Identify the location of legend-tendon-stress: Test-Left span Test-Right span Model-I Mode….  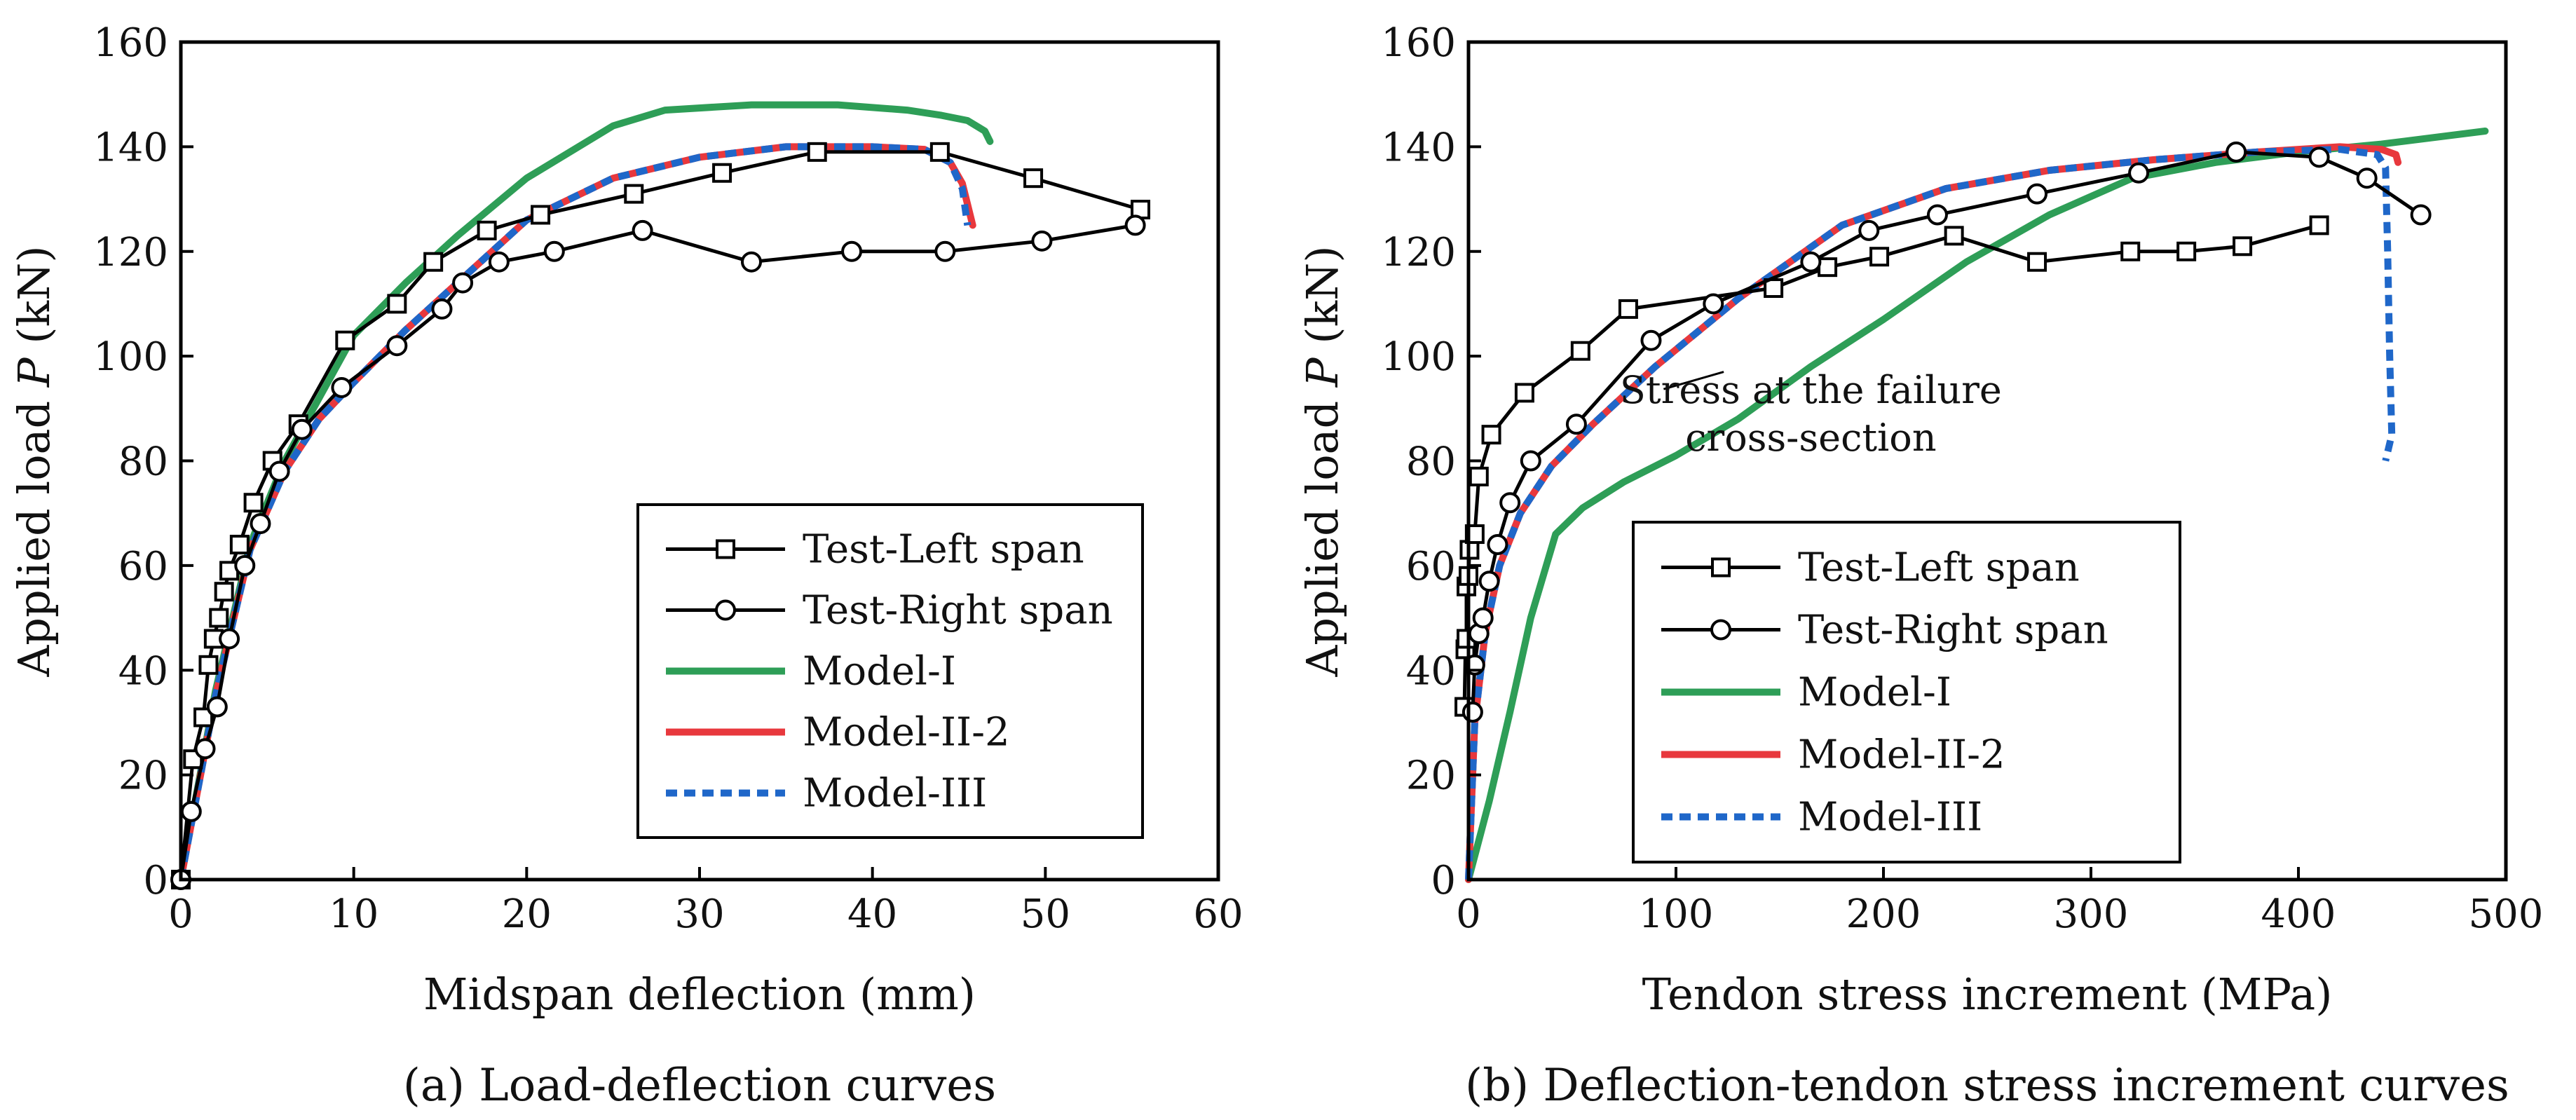
(1907, 692).